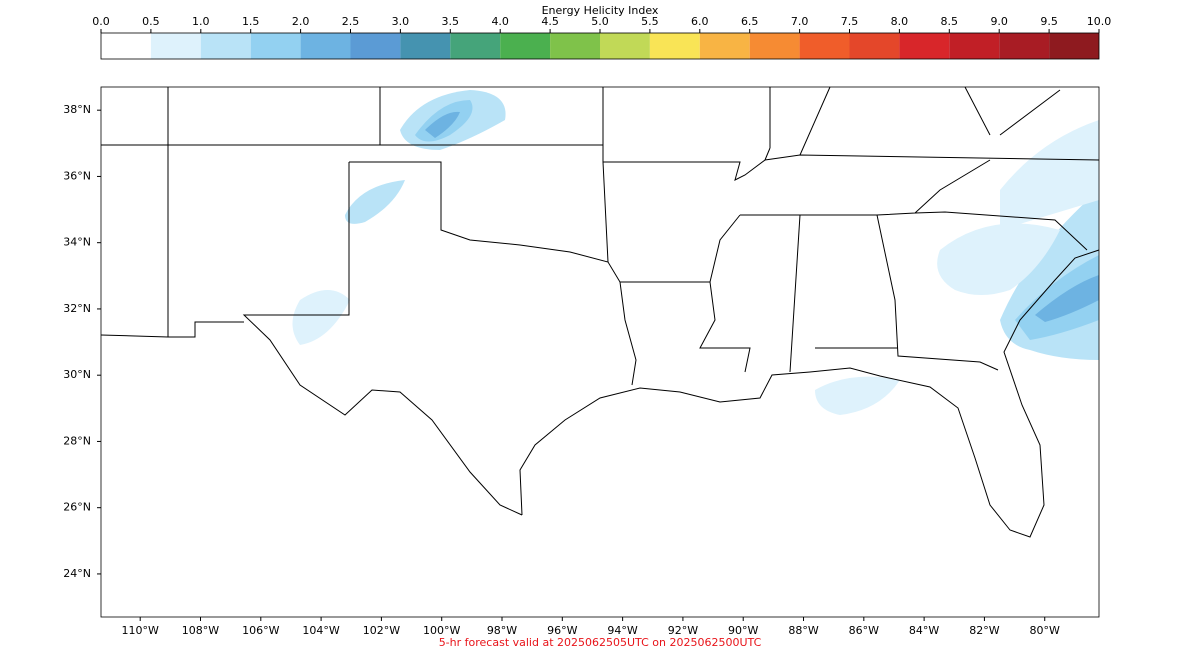  What do you see at coordinates (351, 21) in the screenshot?
I see `colorbar-tick-label: 2.5` at bounding box center [351, 21].